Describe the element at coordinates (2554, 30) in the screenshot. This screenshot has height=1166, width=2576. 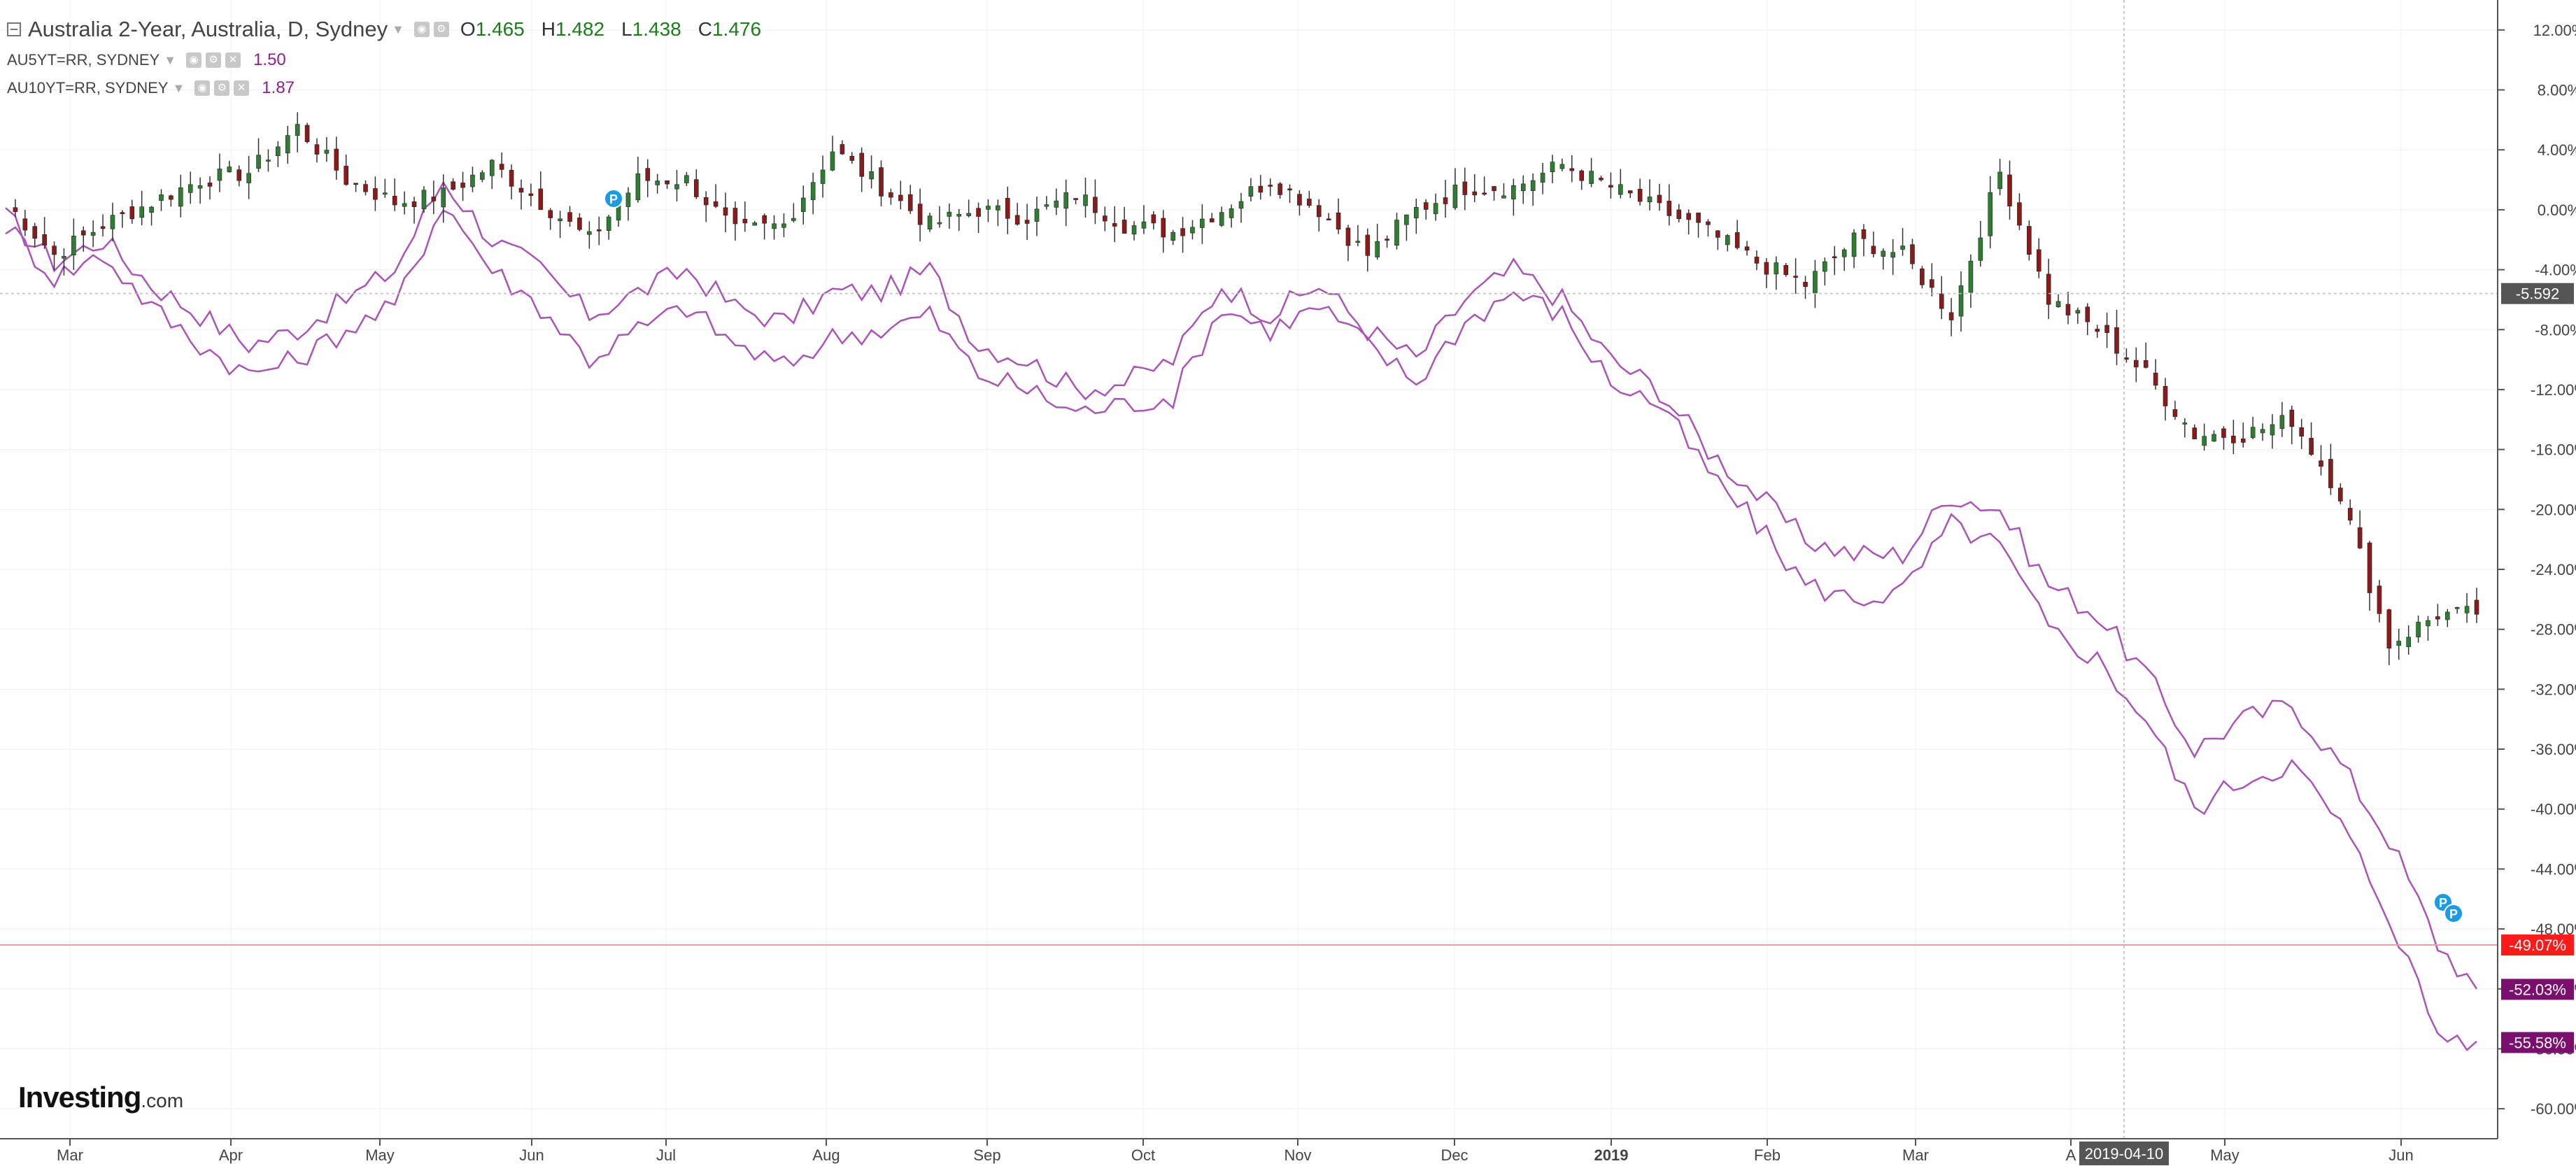
I see `y-tick-label: 12.00%` at that location.